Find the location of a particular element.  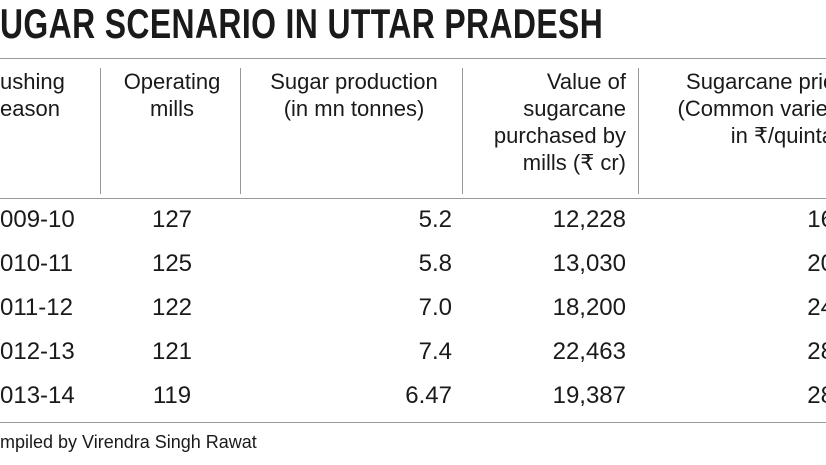

table-cell: 16 is located at coordinates (816, 219).